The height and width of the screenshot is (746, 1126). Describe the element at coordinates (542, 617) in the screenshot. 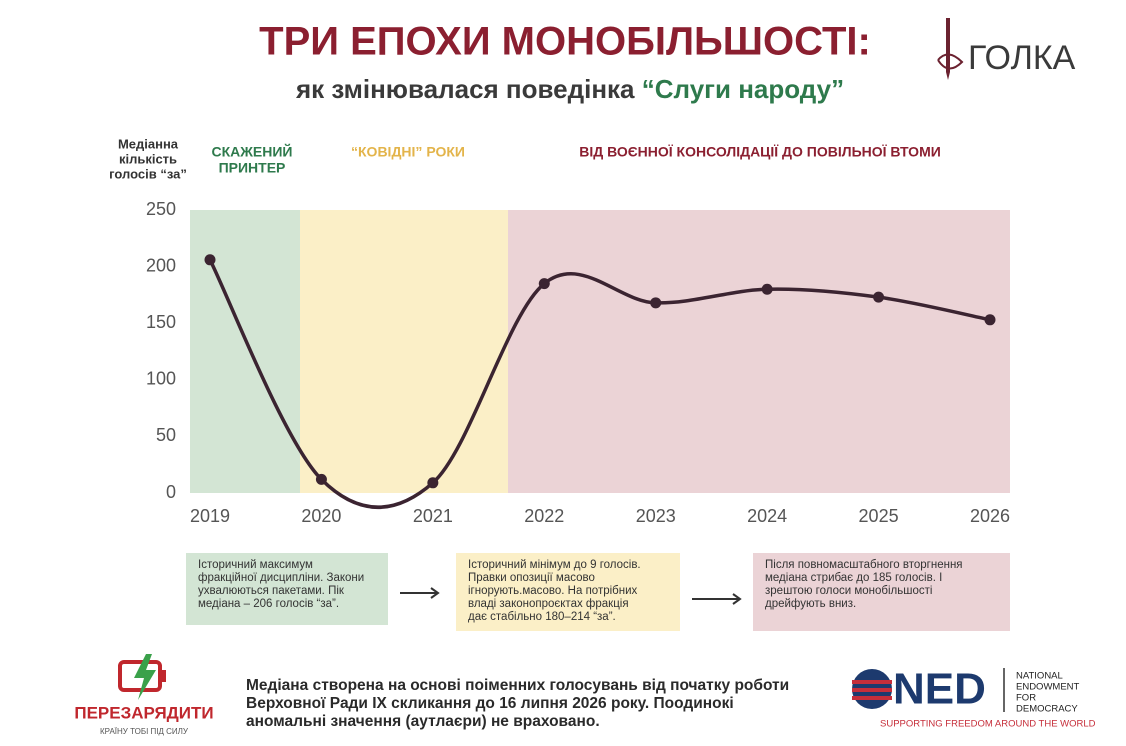

I see `note-text: дає стабільно 180–214 “за”.` at that location.